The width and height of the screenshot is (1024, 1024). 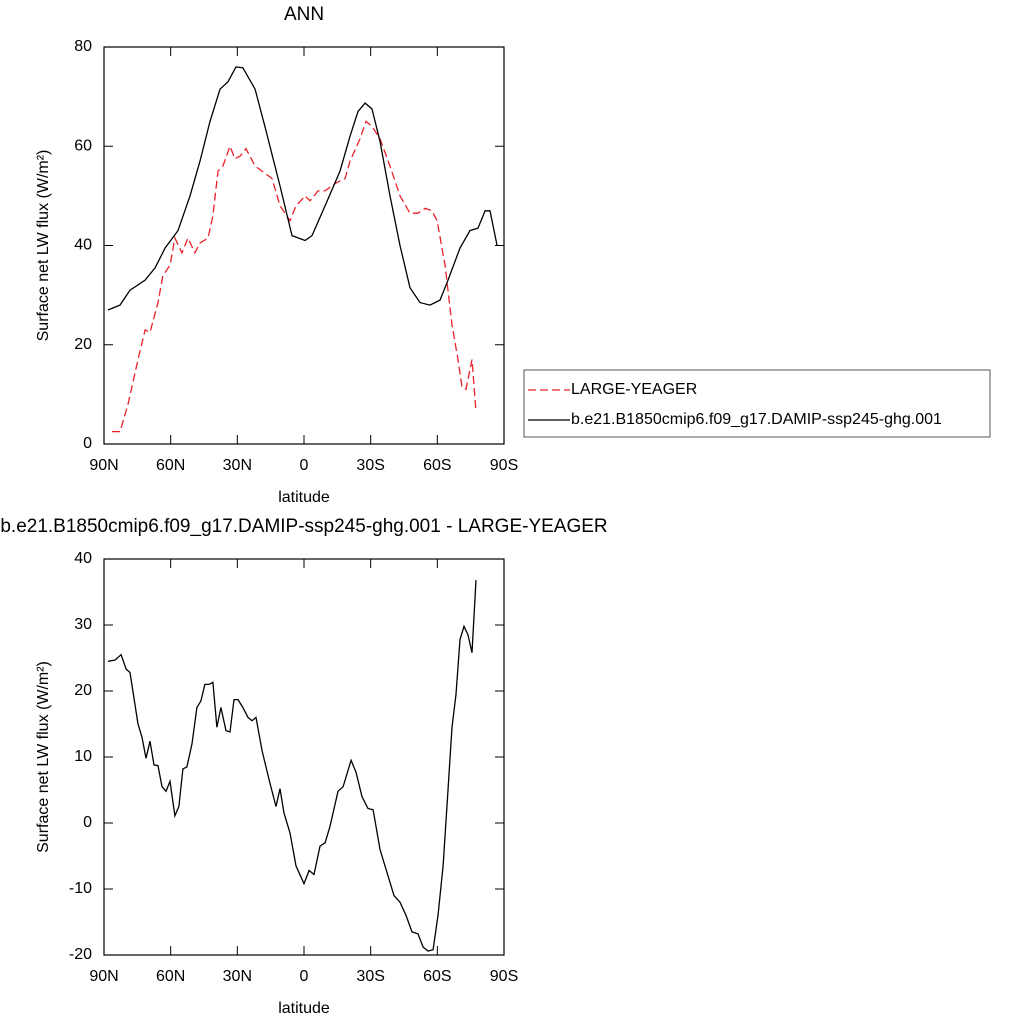 I want to click on y-tick-label: 30, so click(x=83, y=624).